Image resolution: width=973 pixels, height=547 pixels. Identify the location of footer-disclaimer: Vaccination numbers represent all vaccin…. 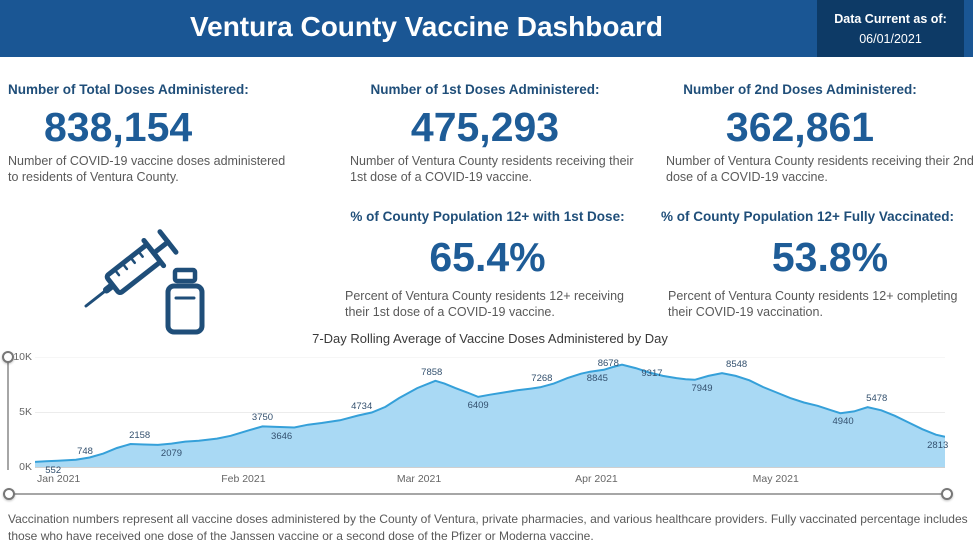
(488, 527).